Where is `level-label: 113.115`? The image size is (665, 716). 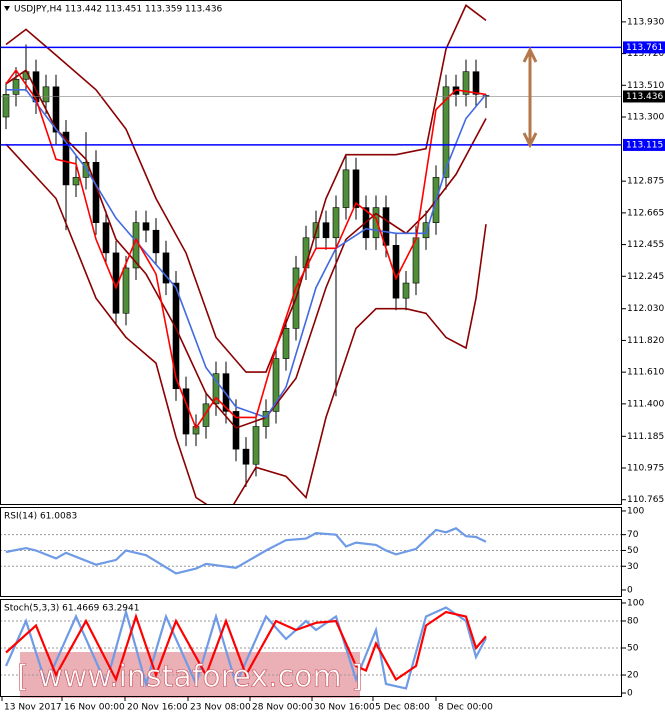
level-label: 113.115 is located at coordinates (644, 145).